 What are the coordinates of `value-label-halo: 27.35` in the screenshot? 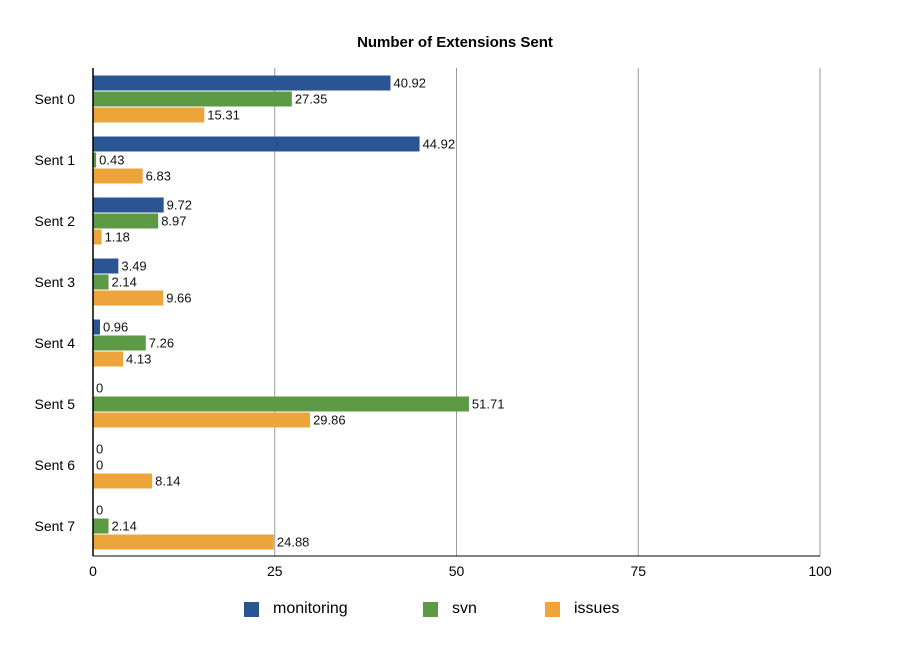 It's located at (311, 99).